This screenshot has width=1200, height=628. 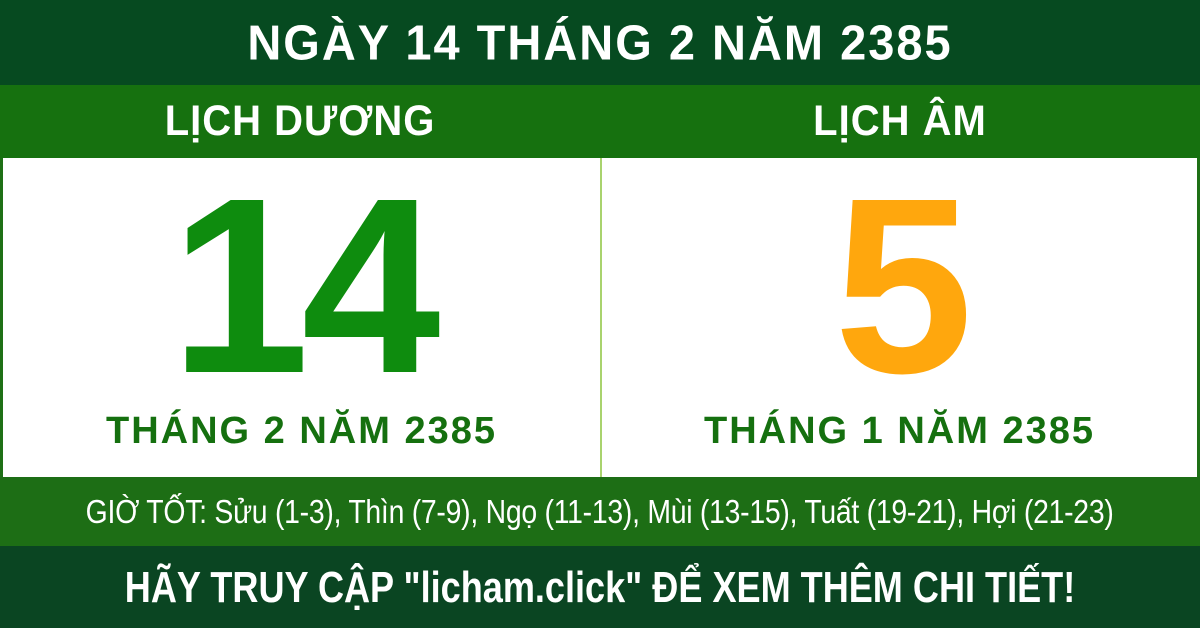 I want to click on lunar-month-year: THÁNG 1 NĂM 2385, so click(x=899, y=430).